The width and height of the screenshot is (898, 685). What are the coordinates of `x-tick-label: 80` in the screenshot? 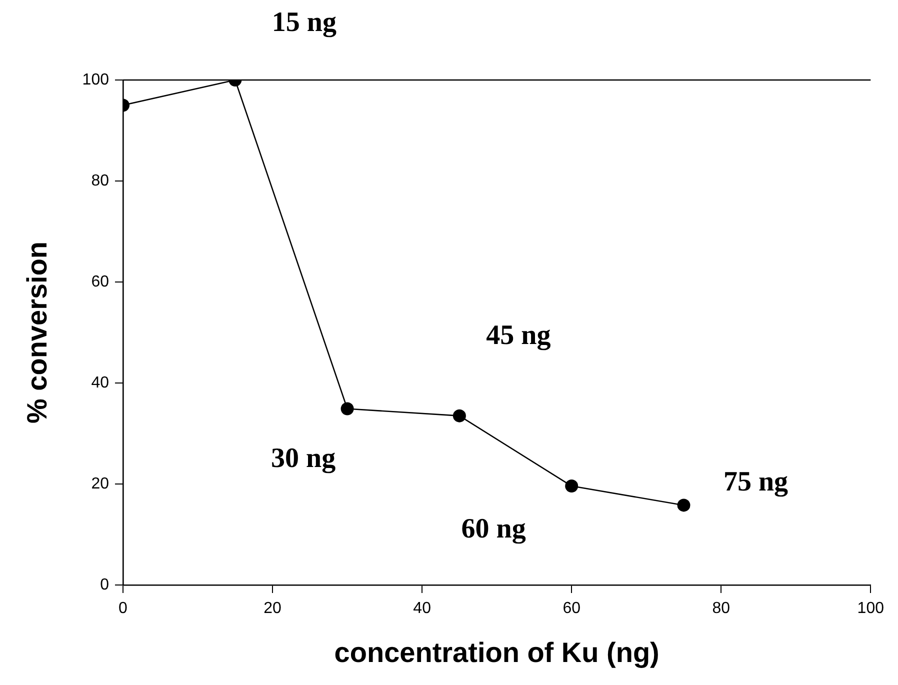 It's located at (721, 609).